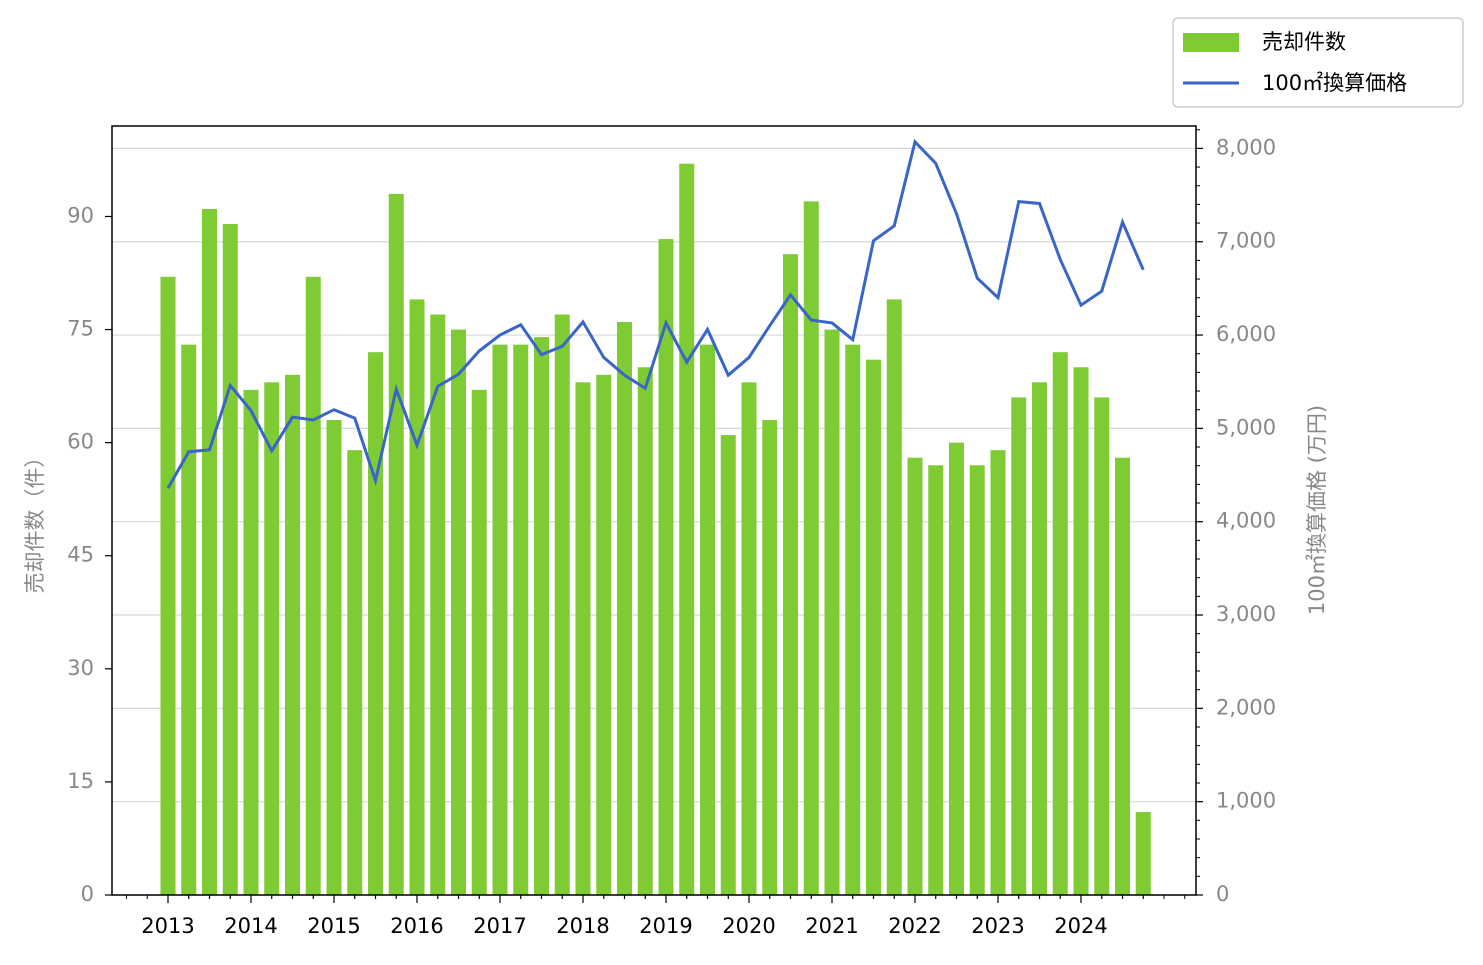  Describe the element at coordinates (1080, 926) in the screenshot. I see `x-tick-label: 2024` at that location.